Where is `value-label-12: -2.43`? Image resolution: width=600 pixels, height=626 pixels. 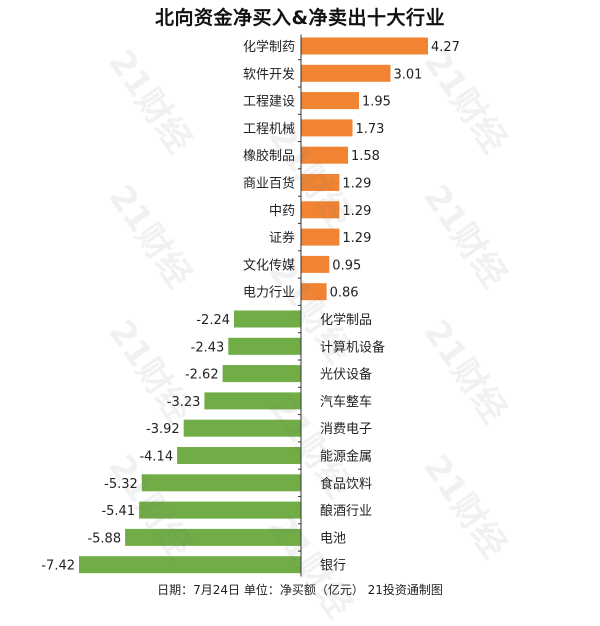
value-label-12: -2.43 is located at coordinates (208, 347).